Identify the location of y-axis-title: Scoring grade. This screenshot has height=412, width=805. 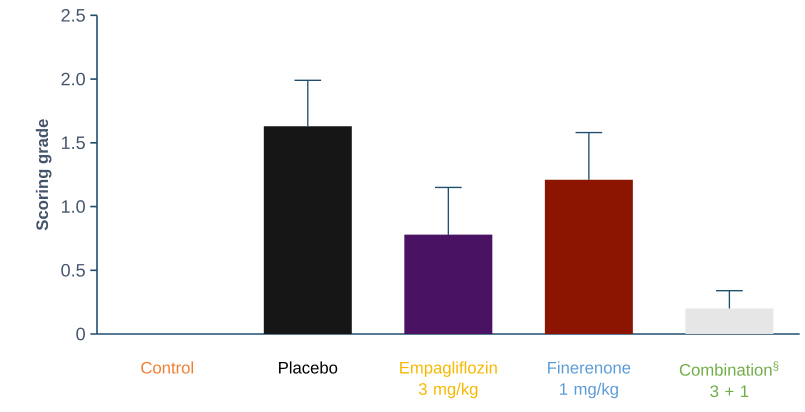
(44, 174).